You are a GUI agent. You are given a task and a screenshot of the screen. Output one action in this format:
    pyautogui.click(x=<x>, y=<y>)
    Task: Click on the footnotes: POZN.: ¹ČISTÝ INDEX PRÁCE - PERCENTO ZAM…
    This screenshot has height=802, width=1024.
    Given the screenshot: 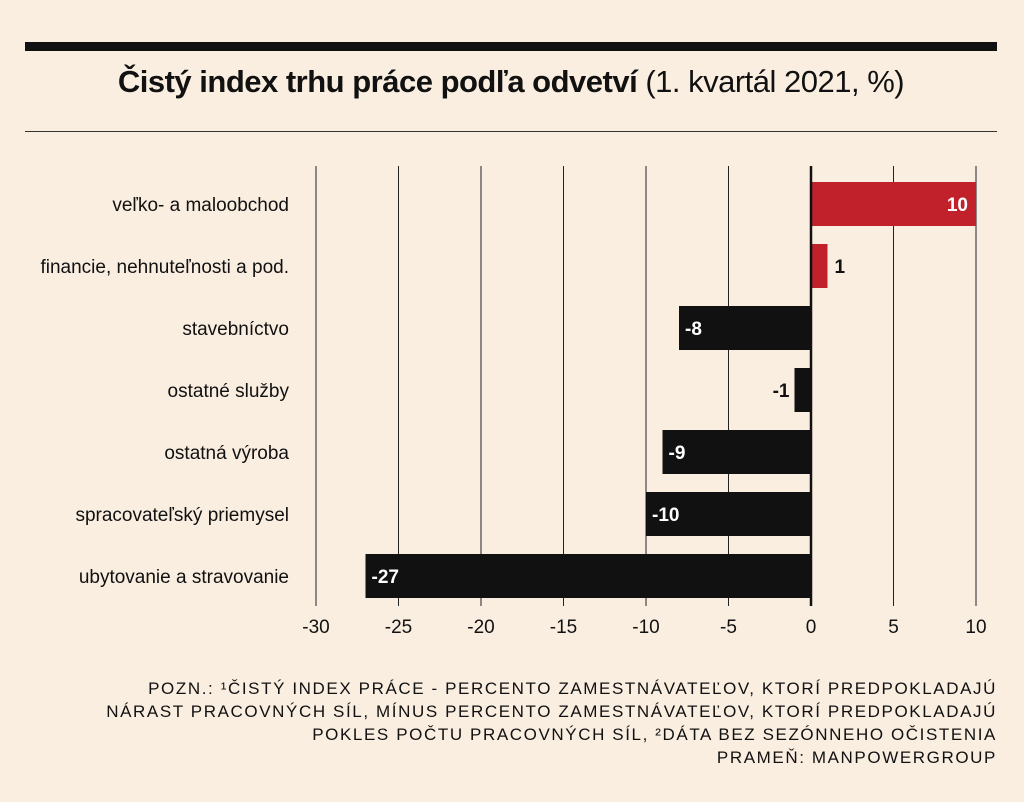 What is the action you would take?
    pyautogui.click(x=551, y=723)
    